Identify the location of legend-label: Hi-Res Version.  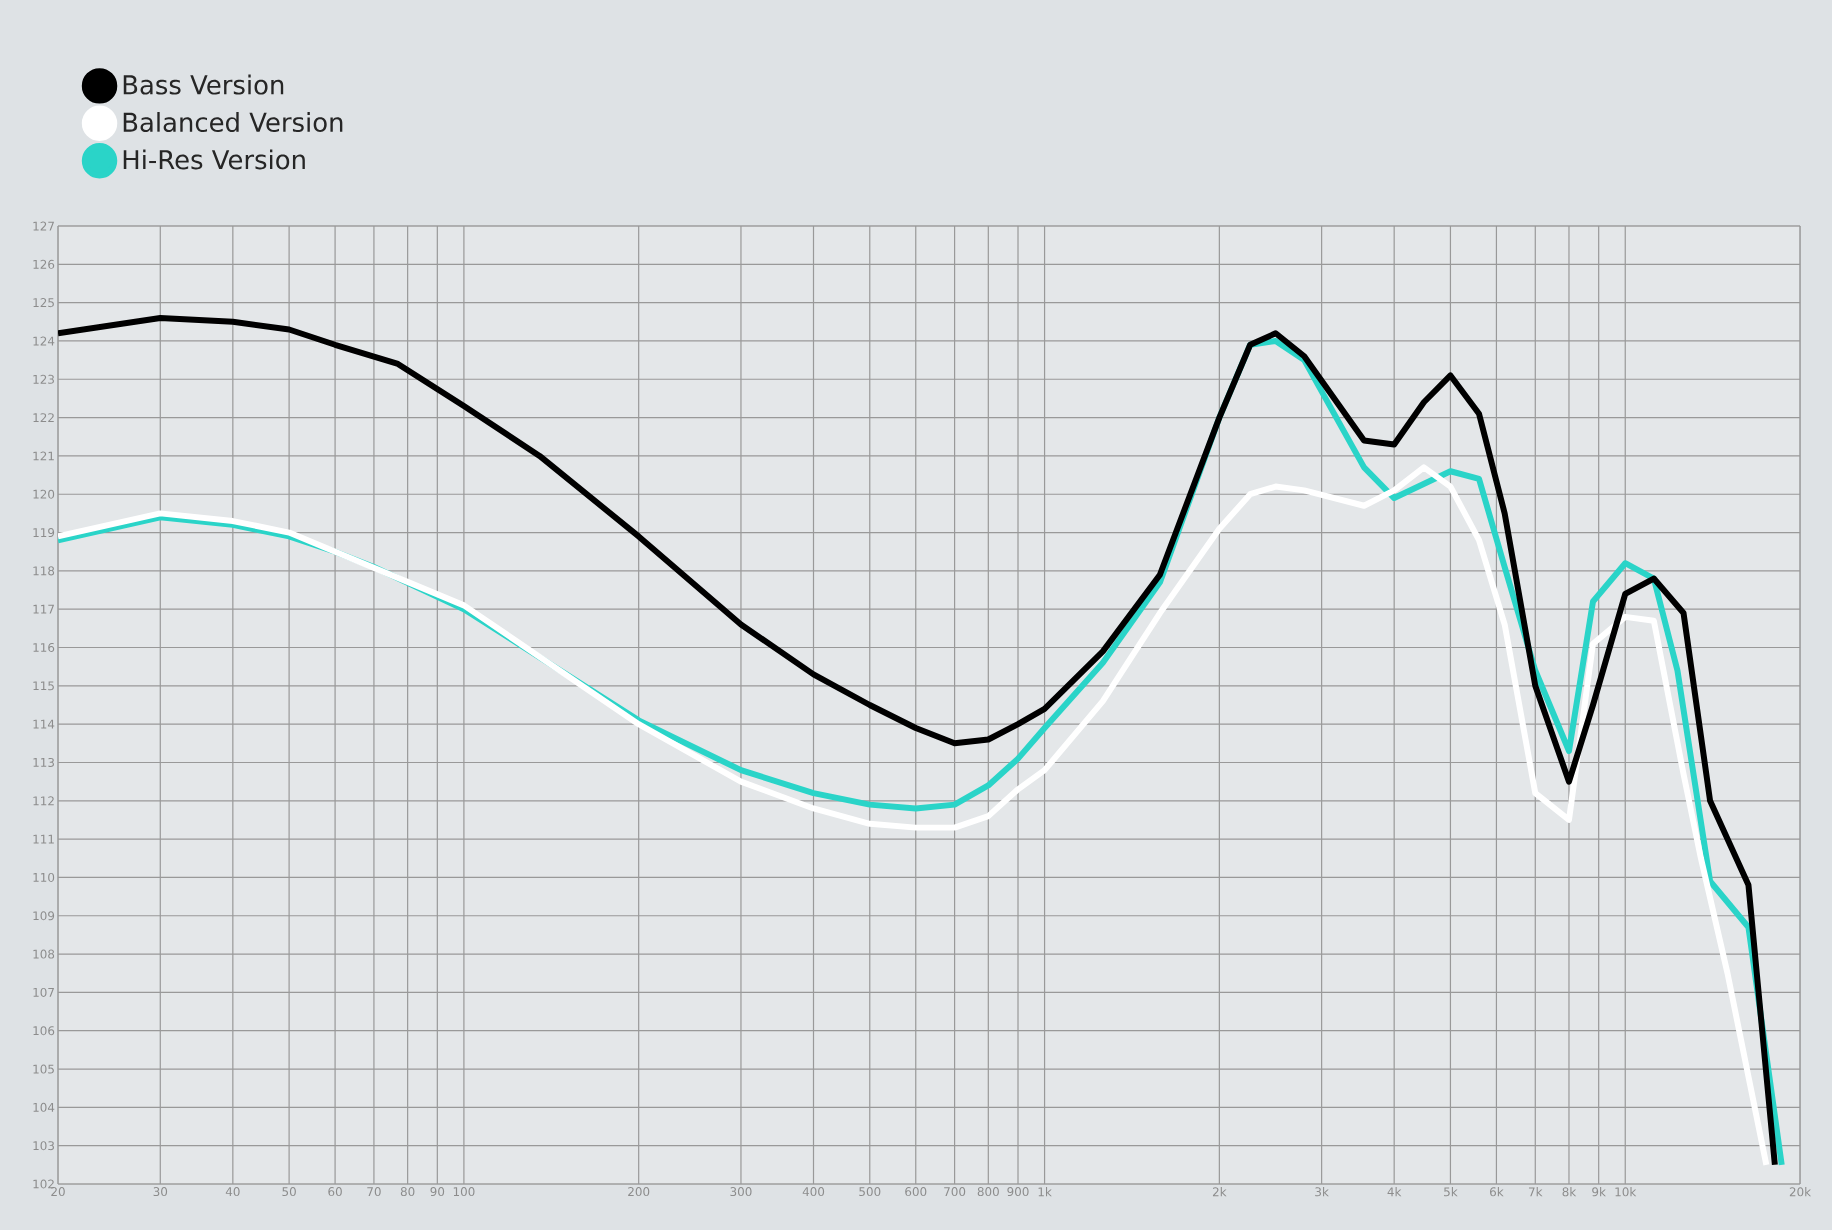
(214, 159).